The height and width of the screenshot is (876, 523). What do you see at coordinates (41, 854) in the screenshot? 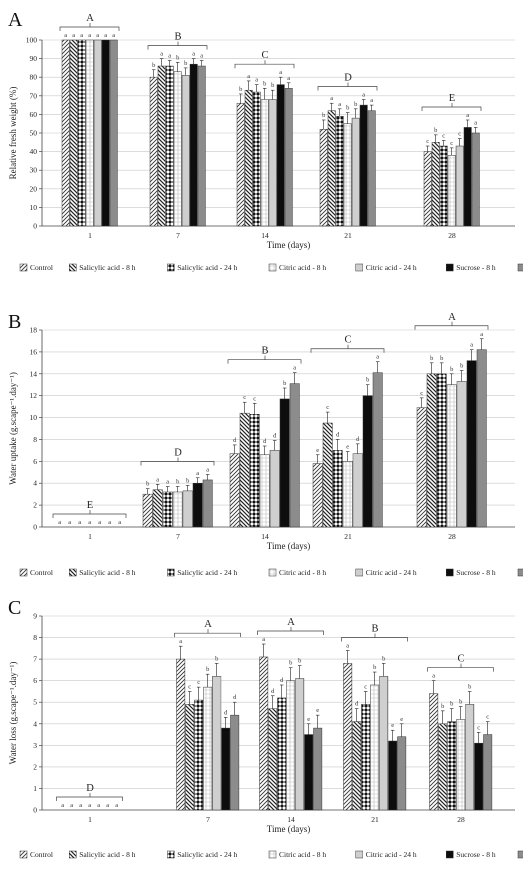
I see `legend-label: Control` at bounding box center [41, 854].